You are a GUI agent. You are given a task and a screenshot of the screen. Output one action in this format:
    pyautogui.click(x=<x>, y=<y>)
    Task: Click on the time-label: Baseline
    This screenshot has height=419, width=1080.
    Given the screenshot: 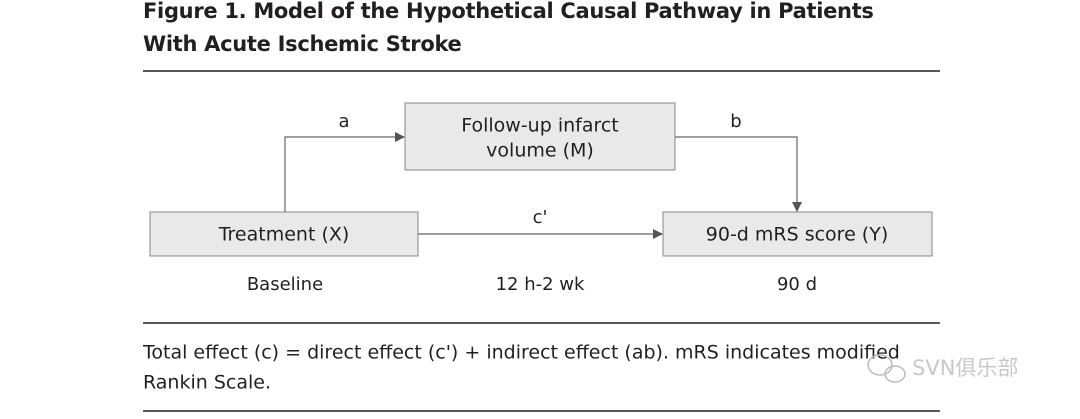 What is the action you would take?
    pyautogui.click(x=285, y=284)
    